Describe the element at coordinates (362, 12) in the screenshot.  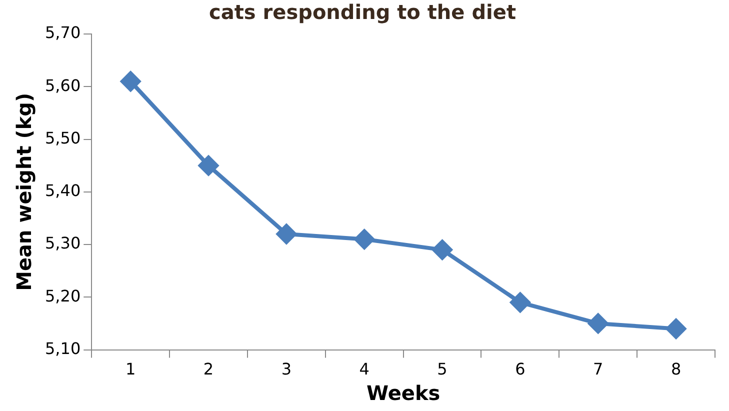
I see `chart-title: cats responding to the diet` at that location.